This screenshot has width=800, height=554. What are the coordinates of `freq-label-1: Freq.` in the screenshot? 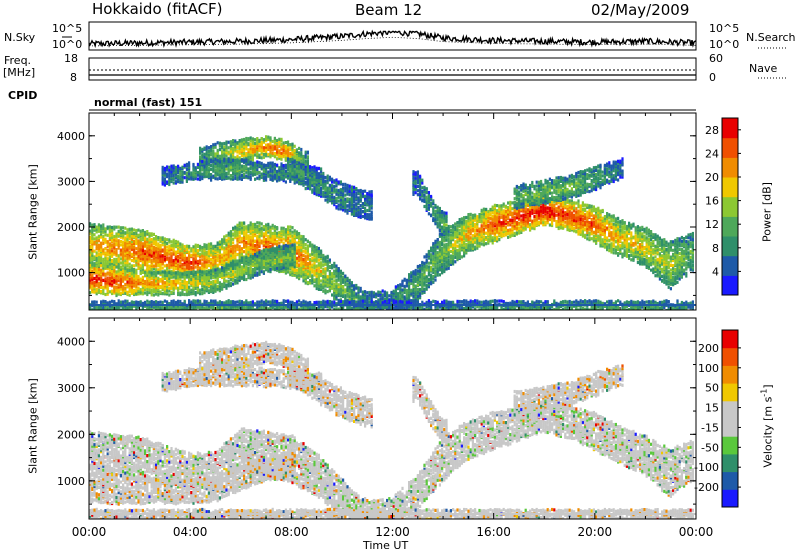 It's located at (17, 60).